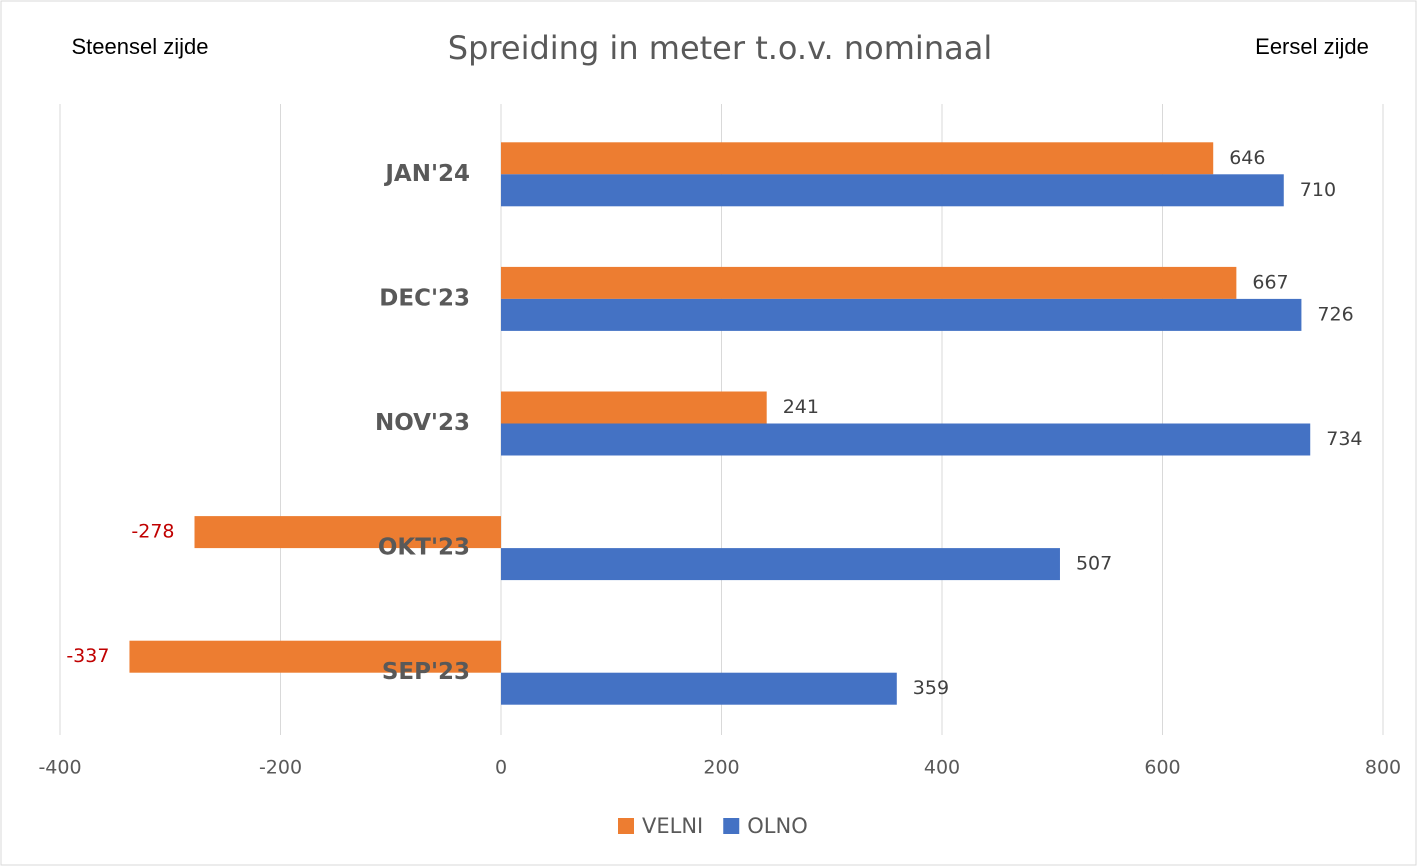  Describe the element at coordinates (1270, 282) in the screenshot. I see `data-label: 667` at that location.